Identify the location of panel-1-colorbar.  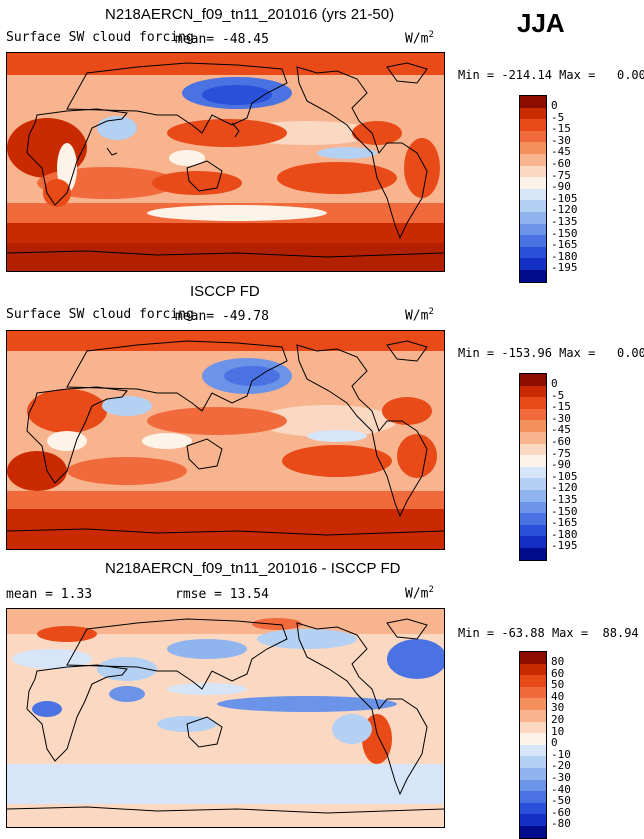
(533, 189).